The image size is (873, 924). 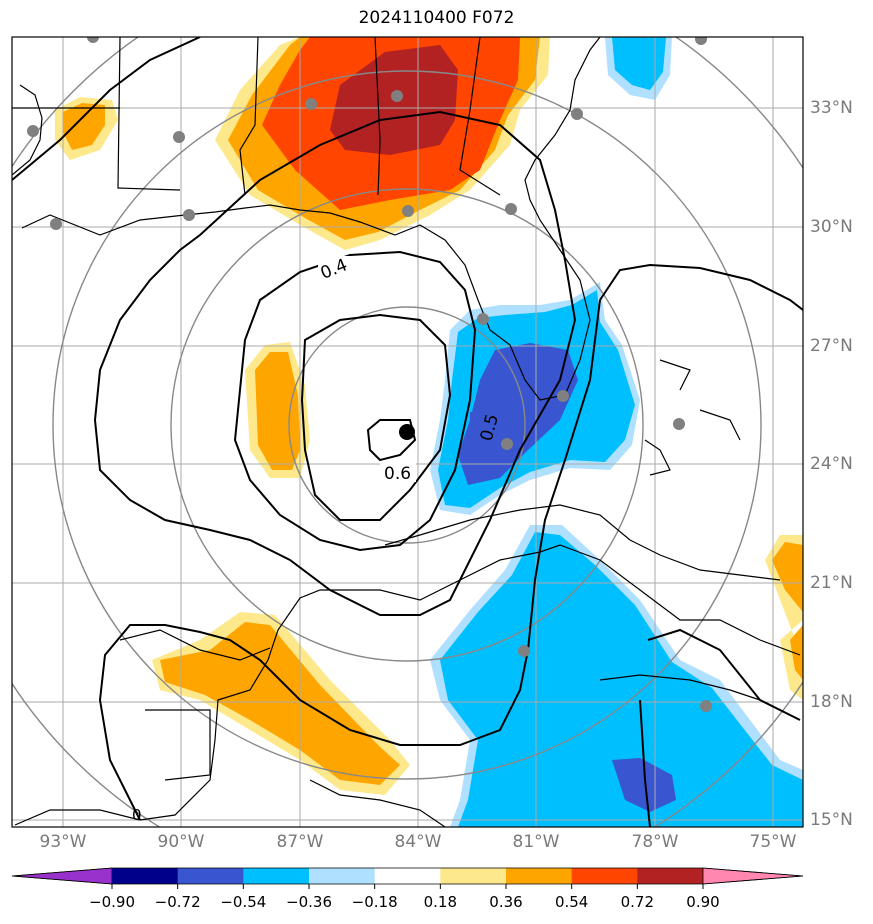 I want to click on colorbar-tick-label: −0.54, so click(x=243, y=902).